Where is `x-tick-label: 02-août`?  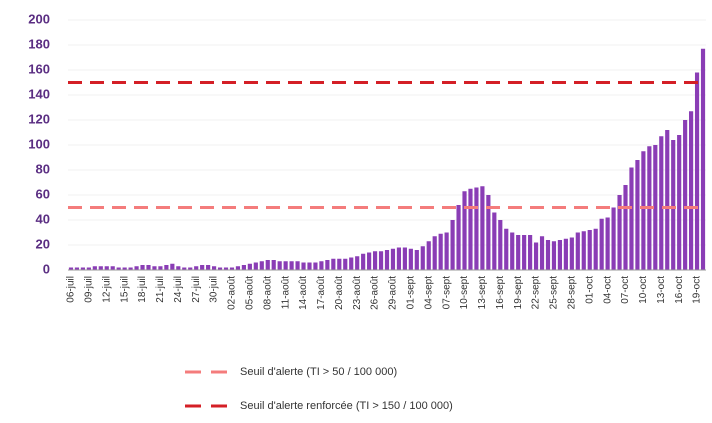
x-tick-label: 02-août is located at coordinates (232, 293).